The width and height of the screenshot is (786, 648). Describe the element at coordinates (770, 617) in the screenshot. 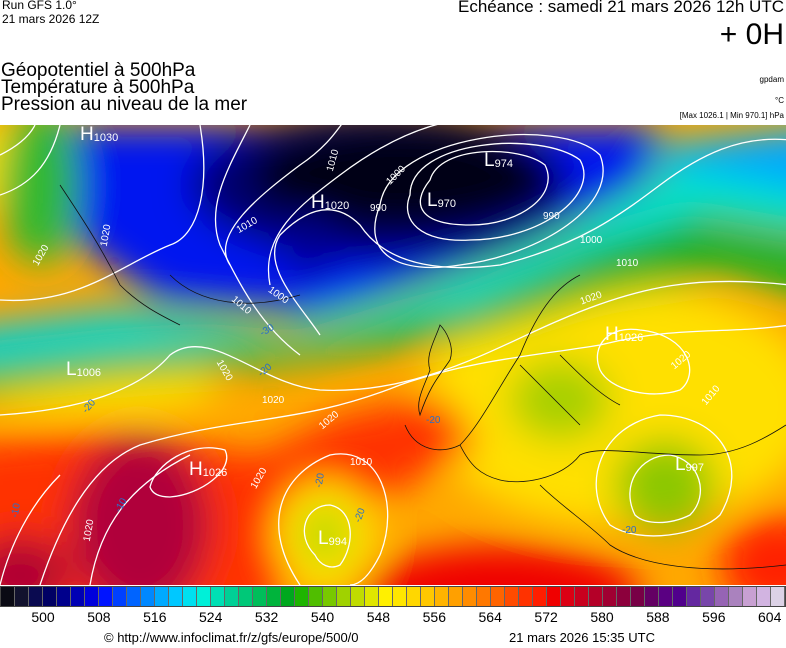

I see `colorbar-tick-label: 604` at that location.